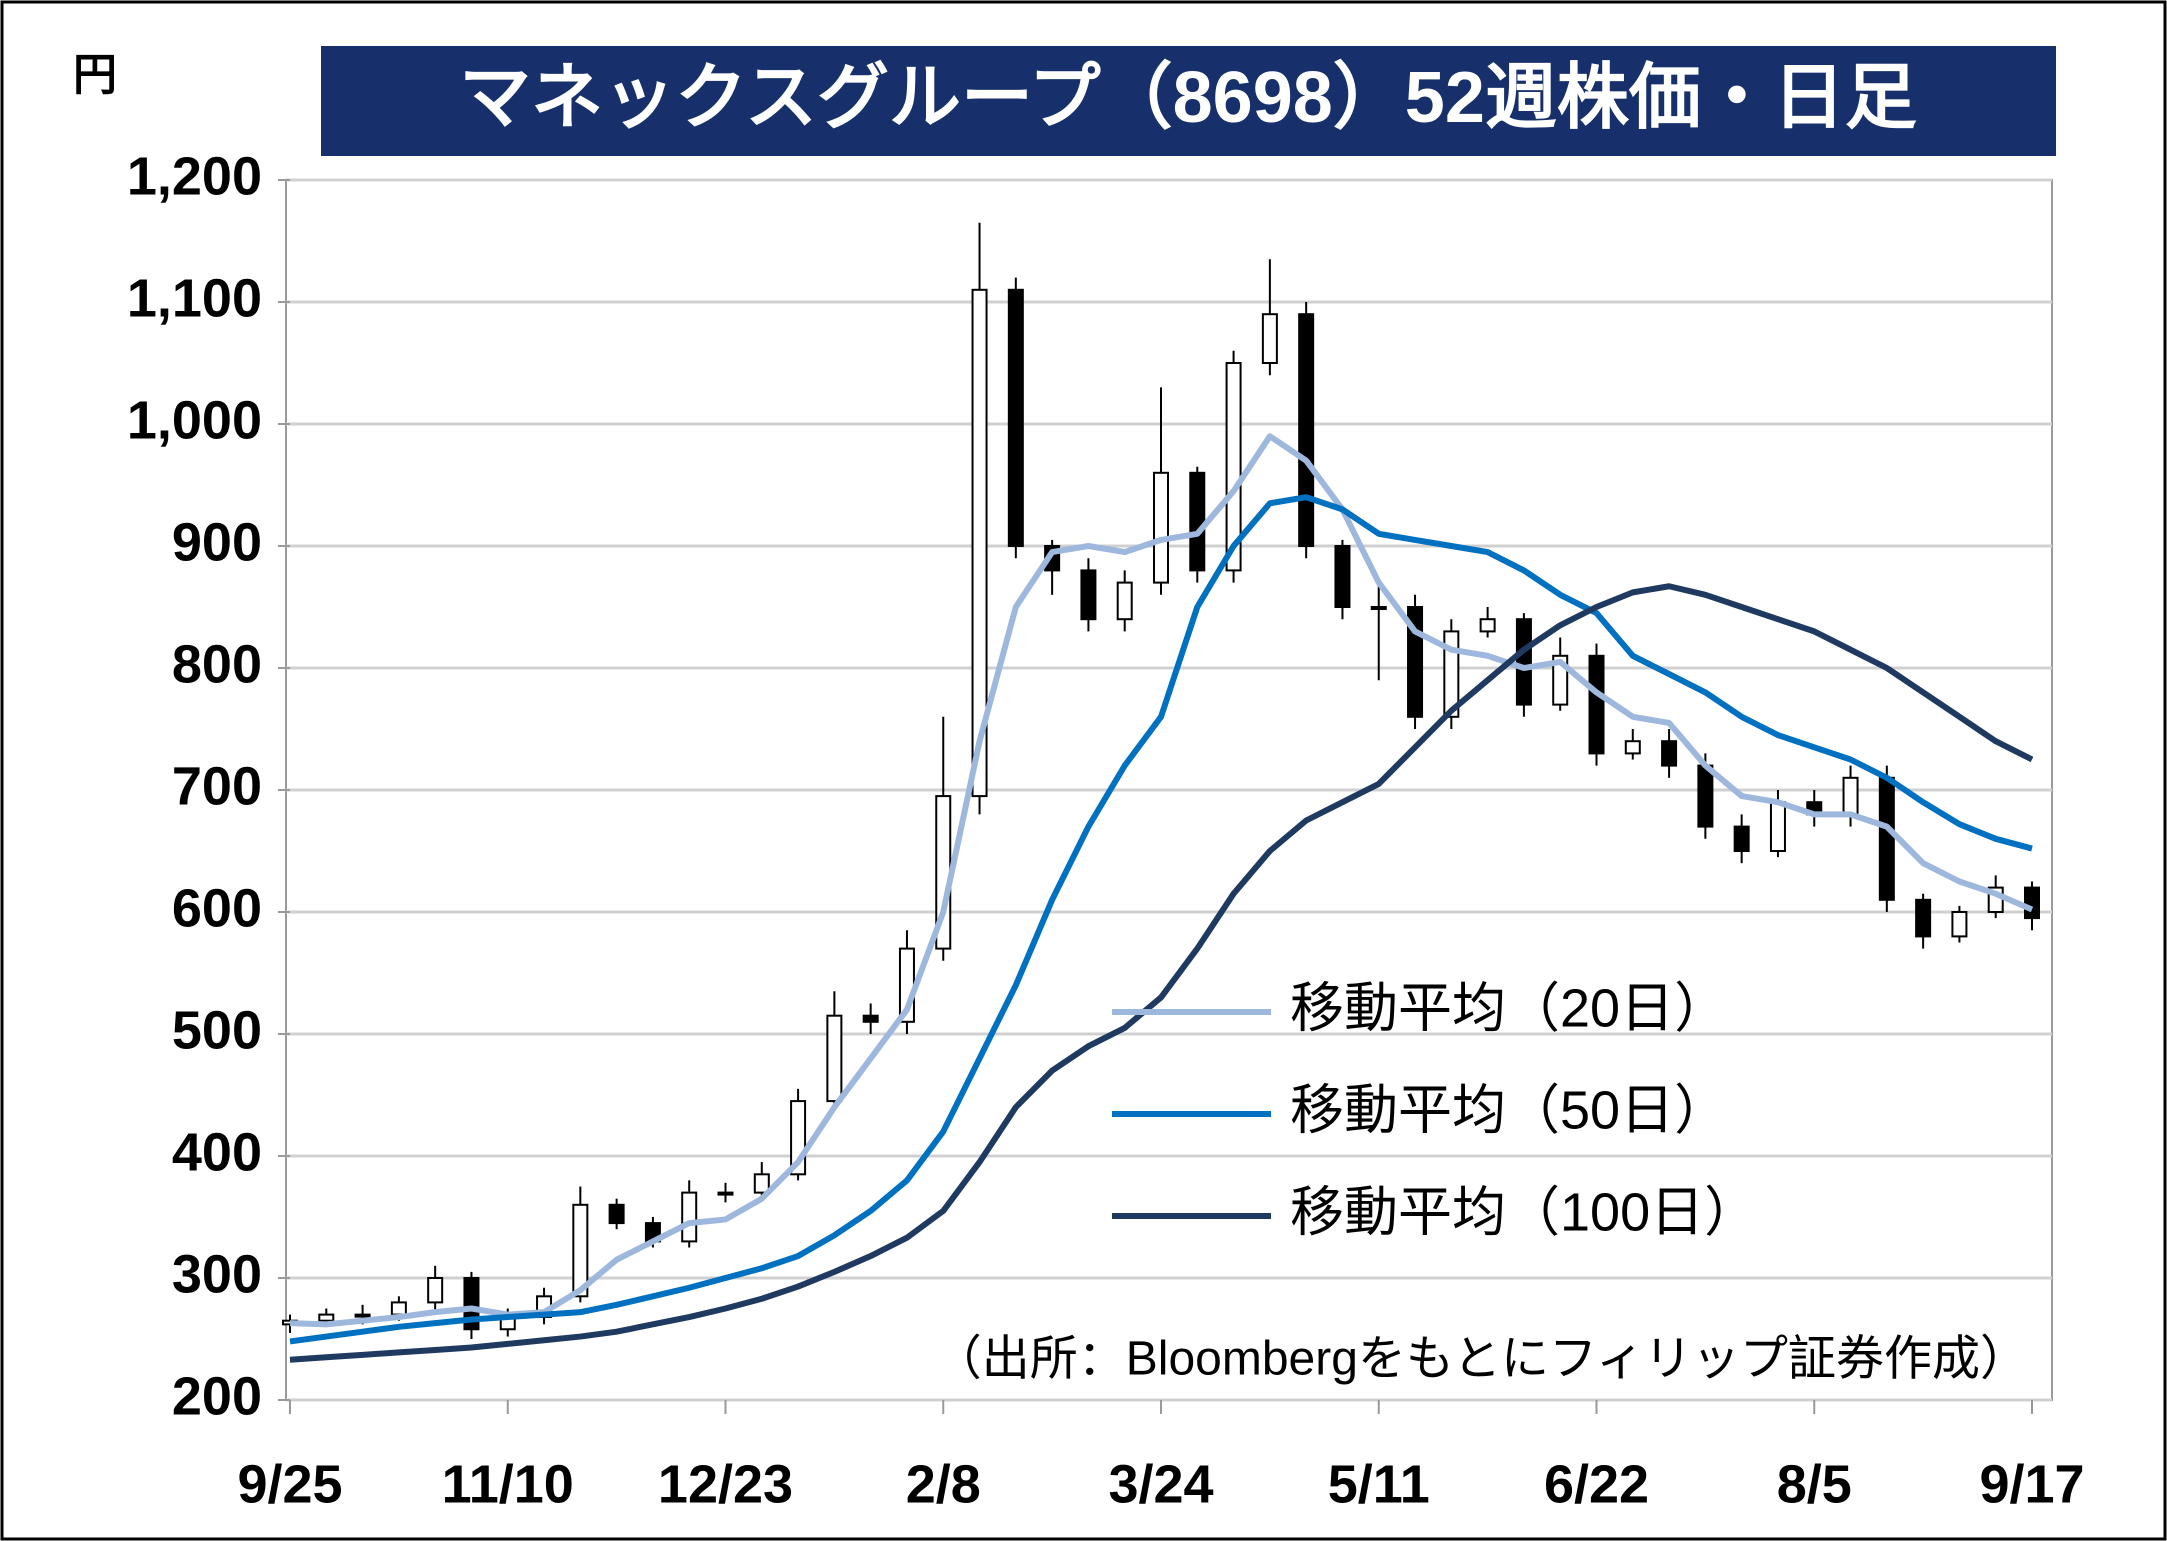  I want to click on title-box, so click(1188, 101).